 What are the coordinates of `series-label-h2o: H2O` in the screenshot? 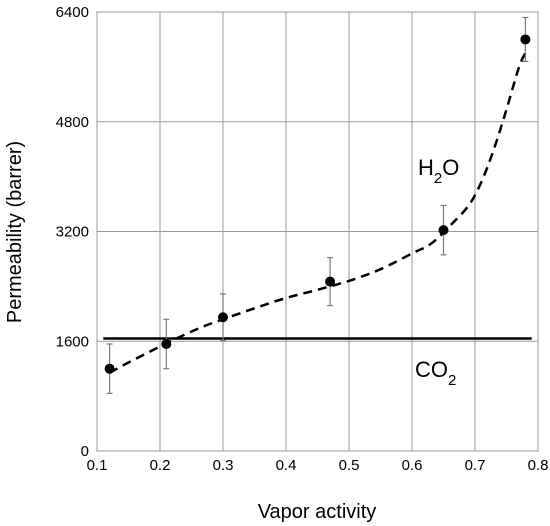 It's located at (438, 171).